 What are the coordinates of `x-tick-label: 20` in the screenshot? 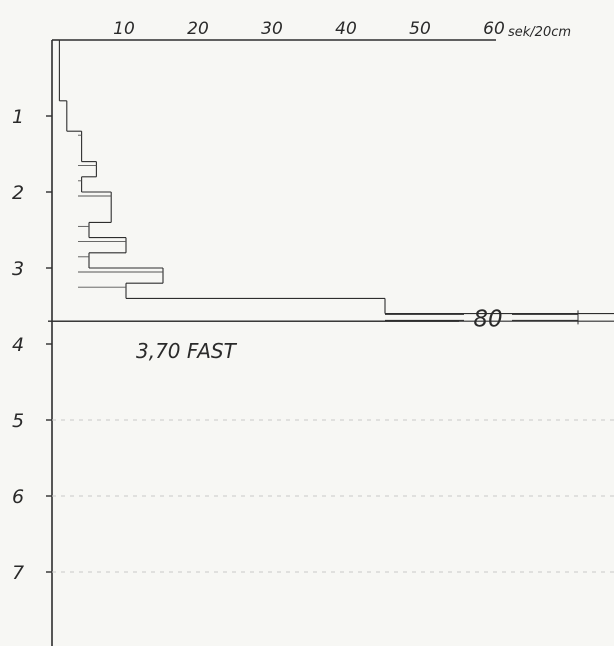 It's located at (198, 29).